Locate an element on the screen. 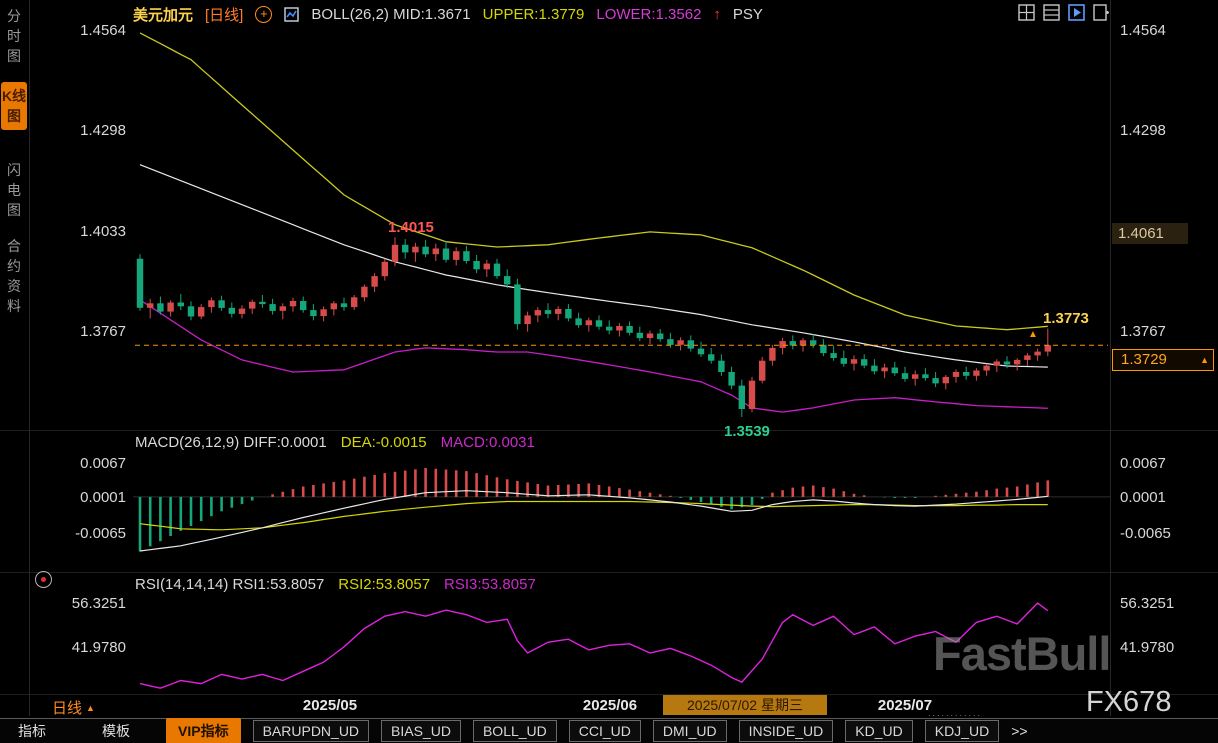 This screenshot has height=743, width=1218. period-selector: 日线 ▲ is located at coordinates (73, 707).